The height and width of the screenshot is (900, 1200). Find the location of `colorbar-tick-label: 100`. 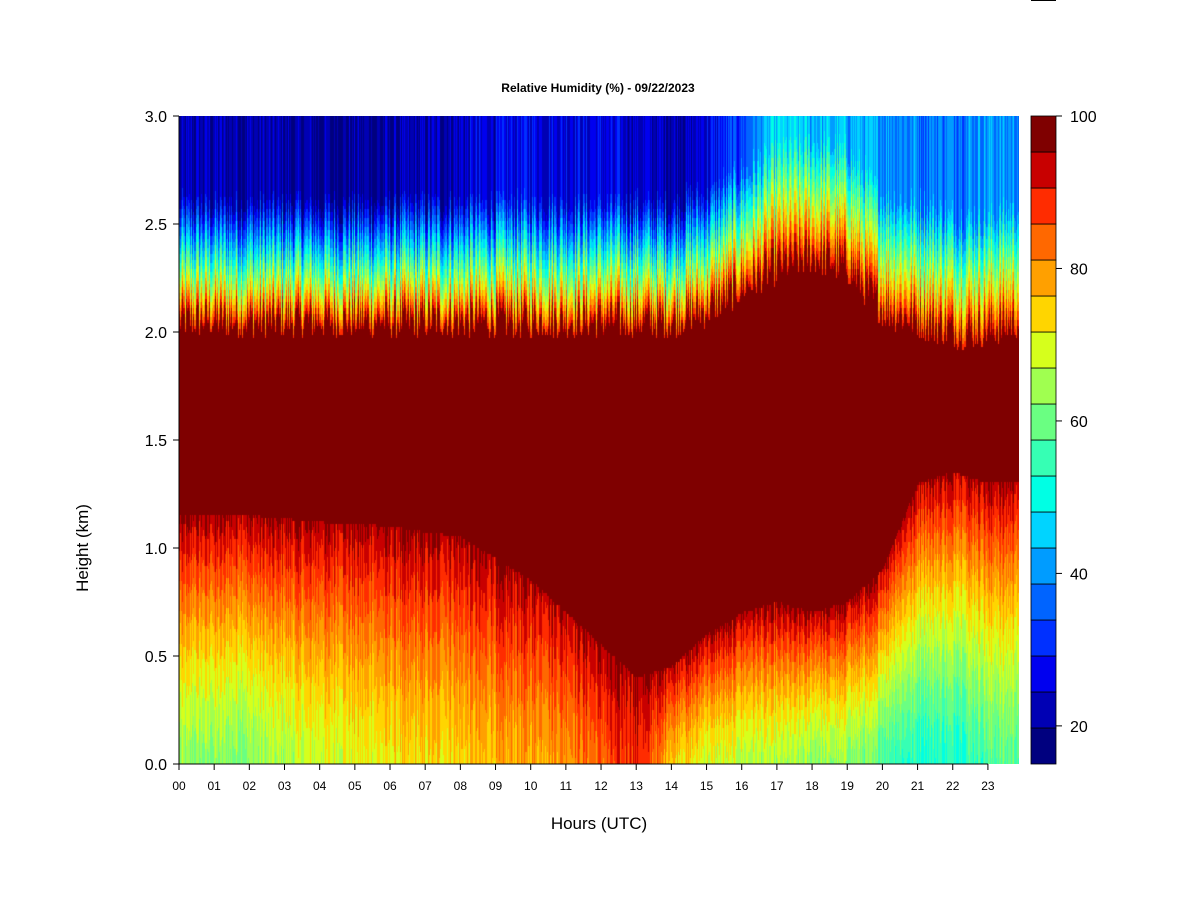

colorbar-tick-label: 100 is located at coordinates (1083, 117).